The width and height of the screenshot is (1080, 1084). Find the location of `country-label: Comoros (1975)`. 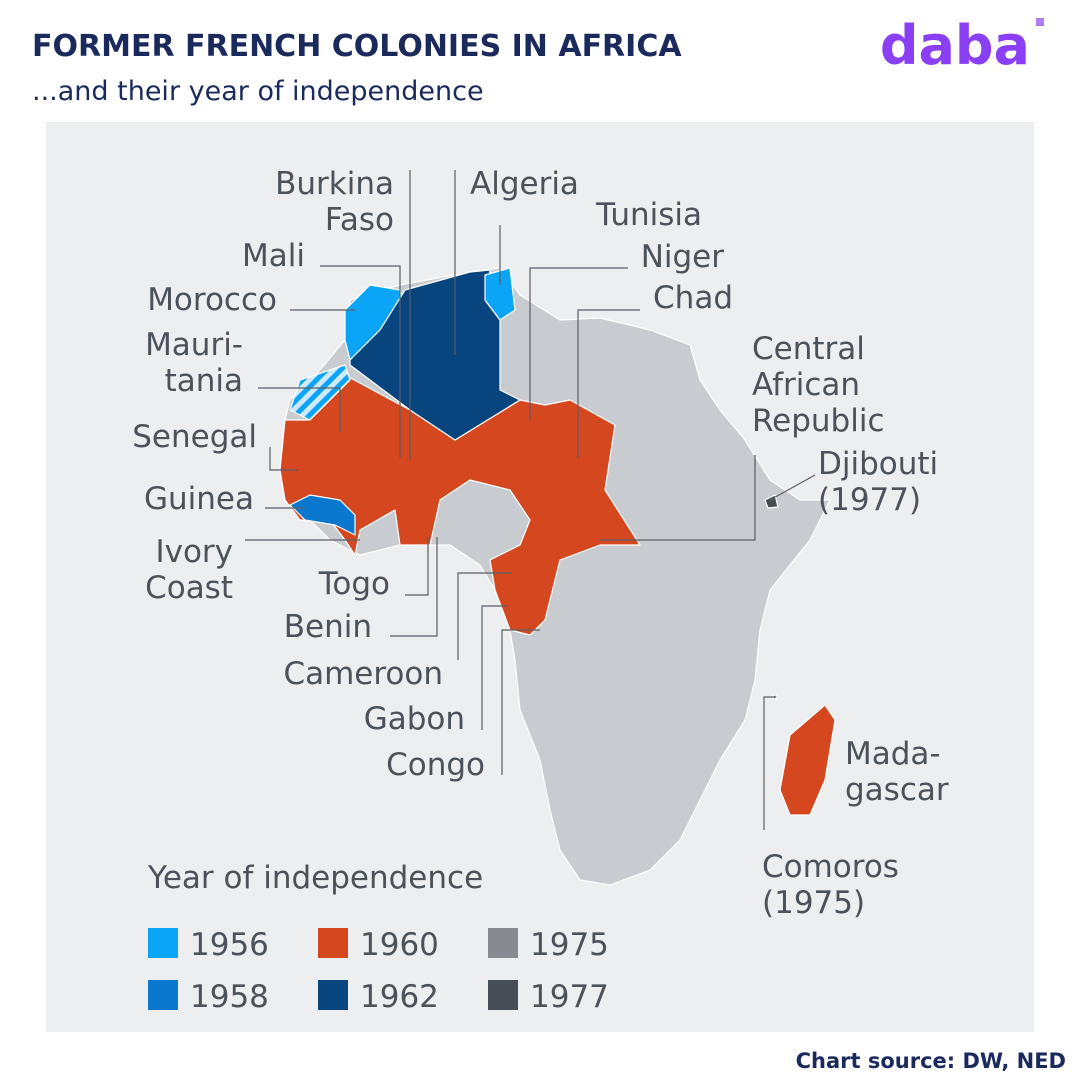

country-label: Comoros (1975) is located at coordinates (830, 885).